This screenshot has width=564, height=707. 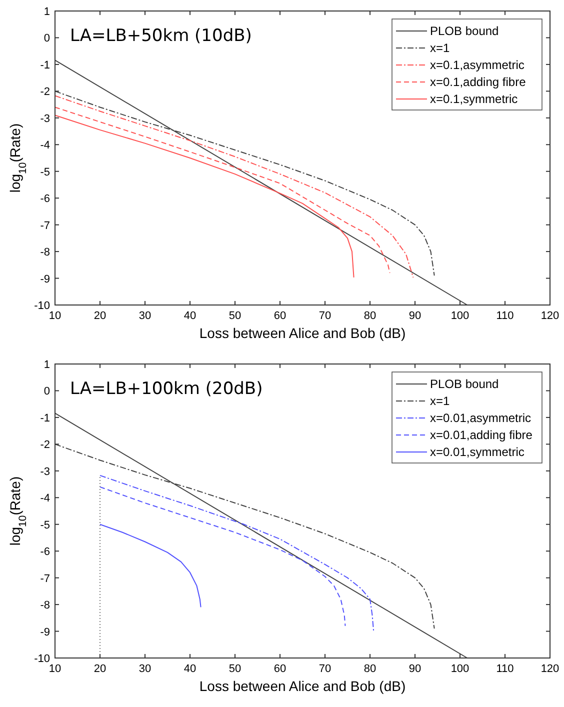 What do you see at coordinates (478, 82) in the screenshot?
I see `legend-label: x=0.1,adding fibre` at bounding box center [478, 82].